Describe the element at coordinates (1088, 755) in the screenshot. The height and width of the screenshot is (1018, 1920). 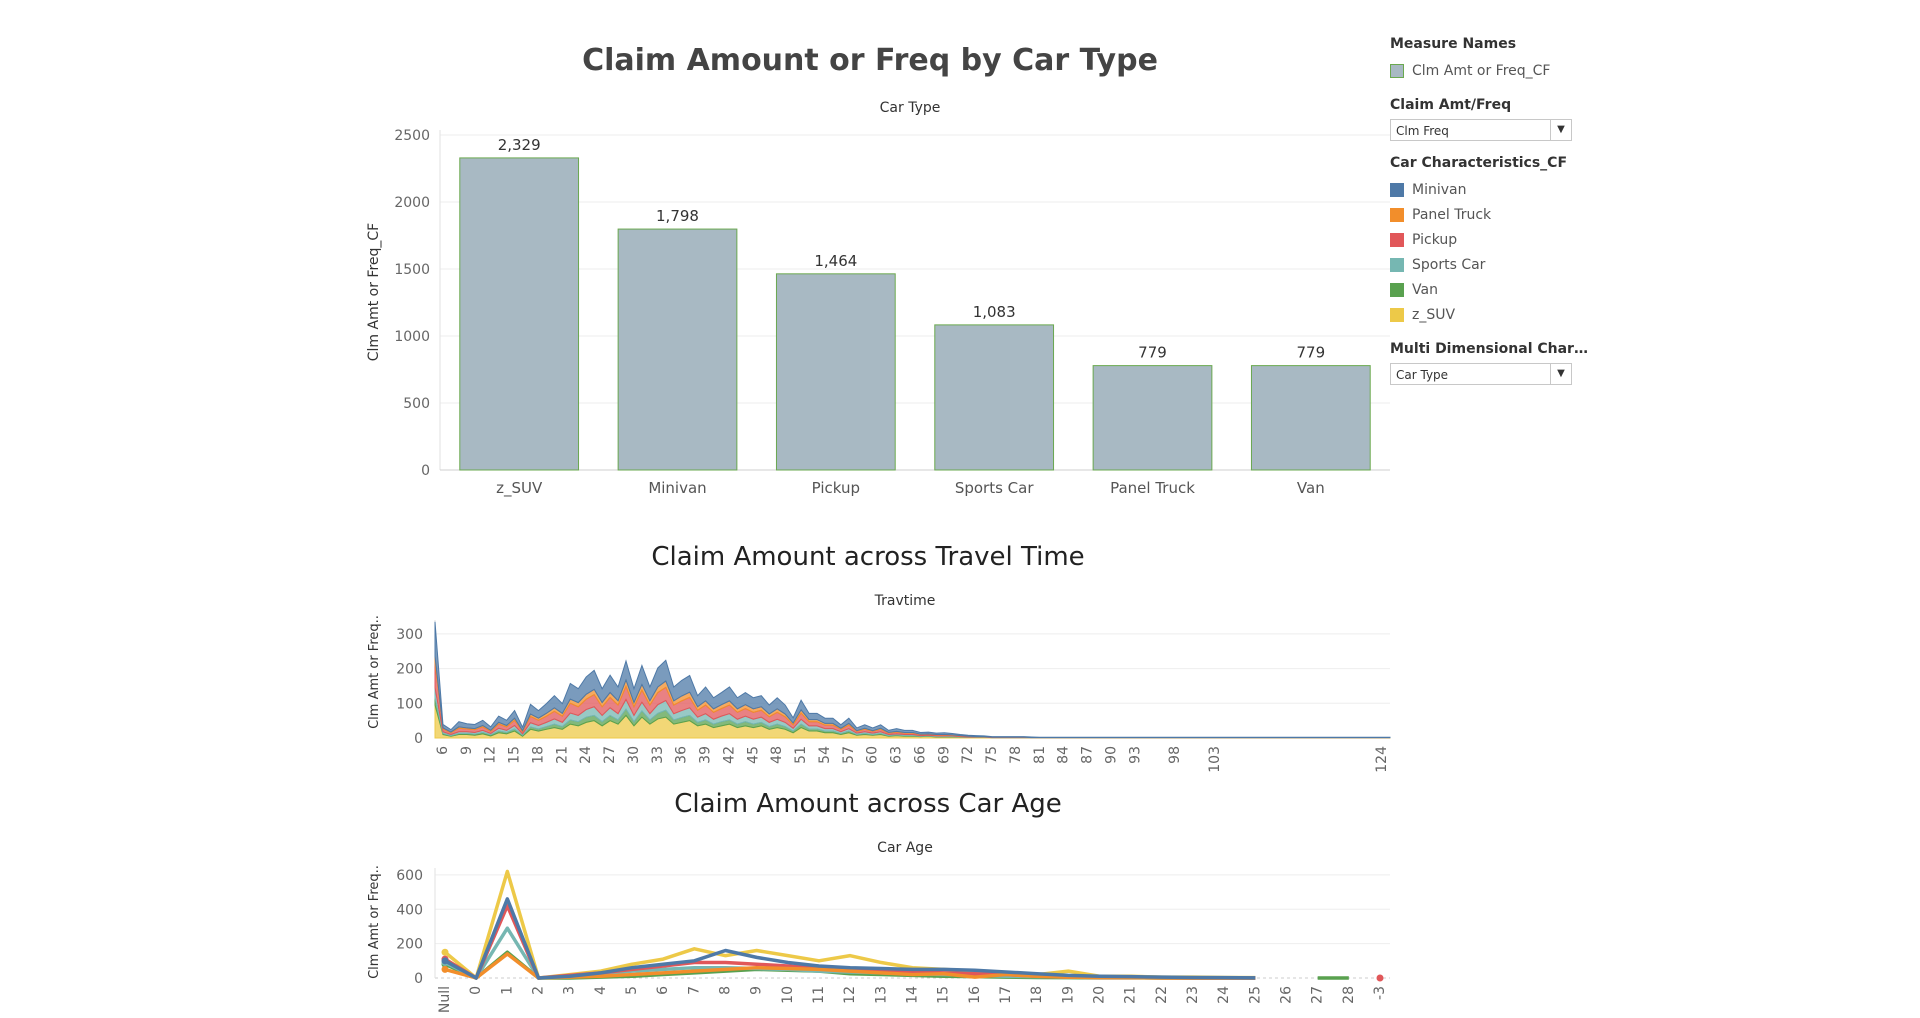
I see `x-tick-label: 87` at that location.